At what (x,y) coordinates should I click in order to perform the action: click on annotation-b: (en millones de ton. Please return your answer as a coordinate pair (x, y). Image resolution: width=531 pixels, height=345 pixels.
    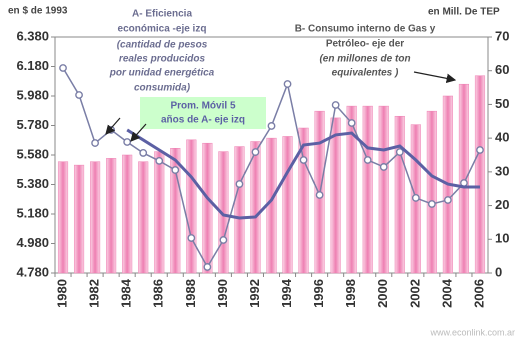
    Looking at the image, I should click on (364, 59).